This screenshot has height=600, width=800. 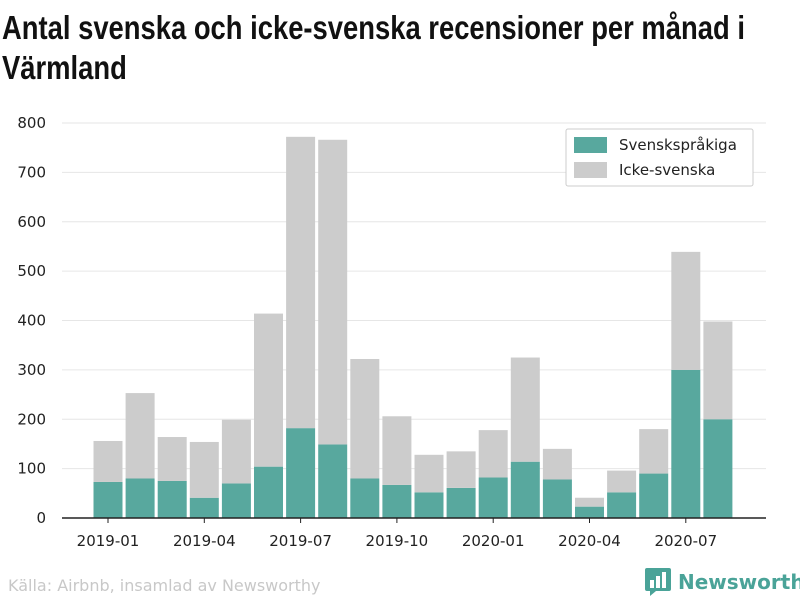 What do you see at coordinates (590, 145) in the screenshot?
I see `legend-swatch-swedish` at bounding box center [590, 145].